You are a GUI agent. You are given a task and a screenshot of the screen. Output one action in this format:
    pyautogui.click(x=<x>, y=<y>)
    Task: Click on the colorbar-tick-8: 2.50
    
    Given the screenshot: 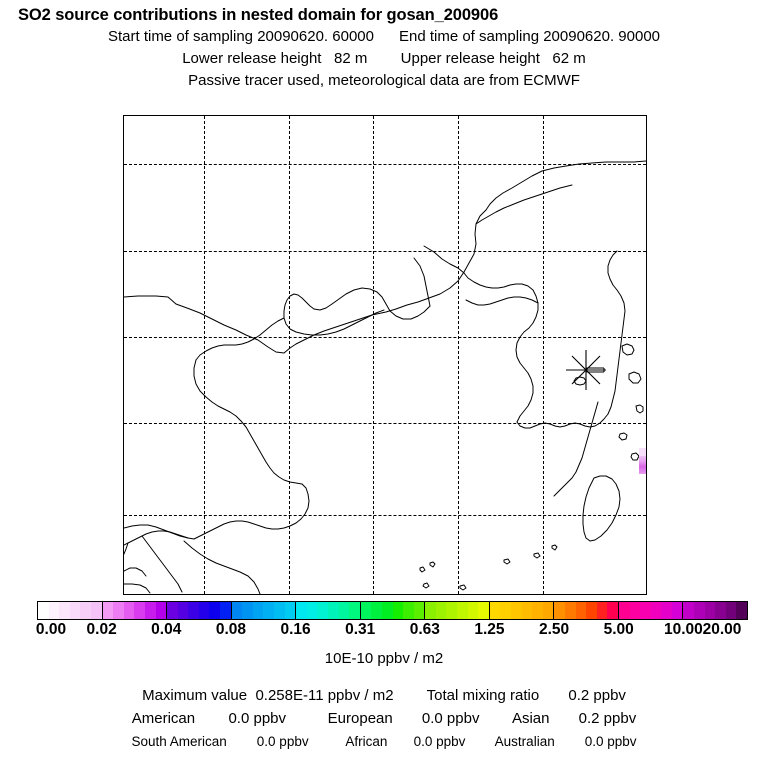 What is the action you would take?
    pyautogui.click(x=554, y=629)
    